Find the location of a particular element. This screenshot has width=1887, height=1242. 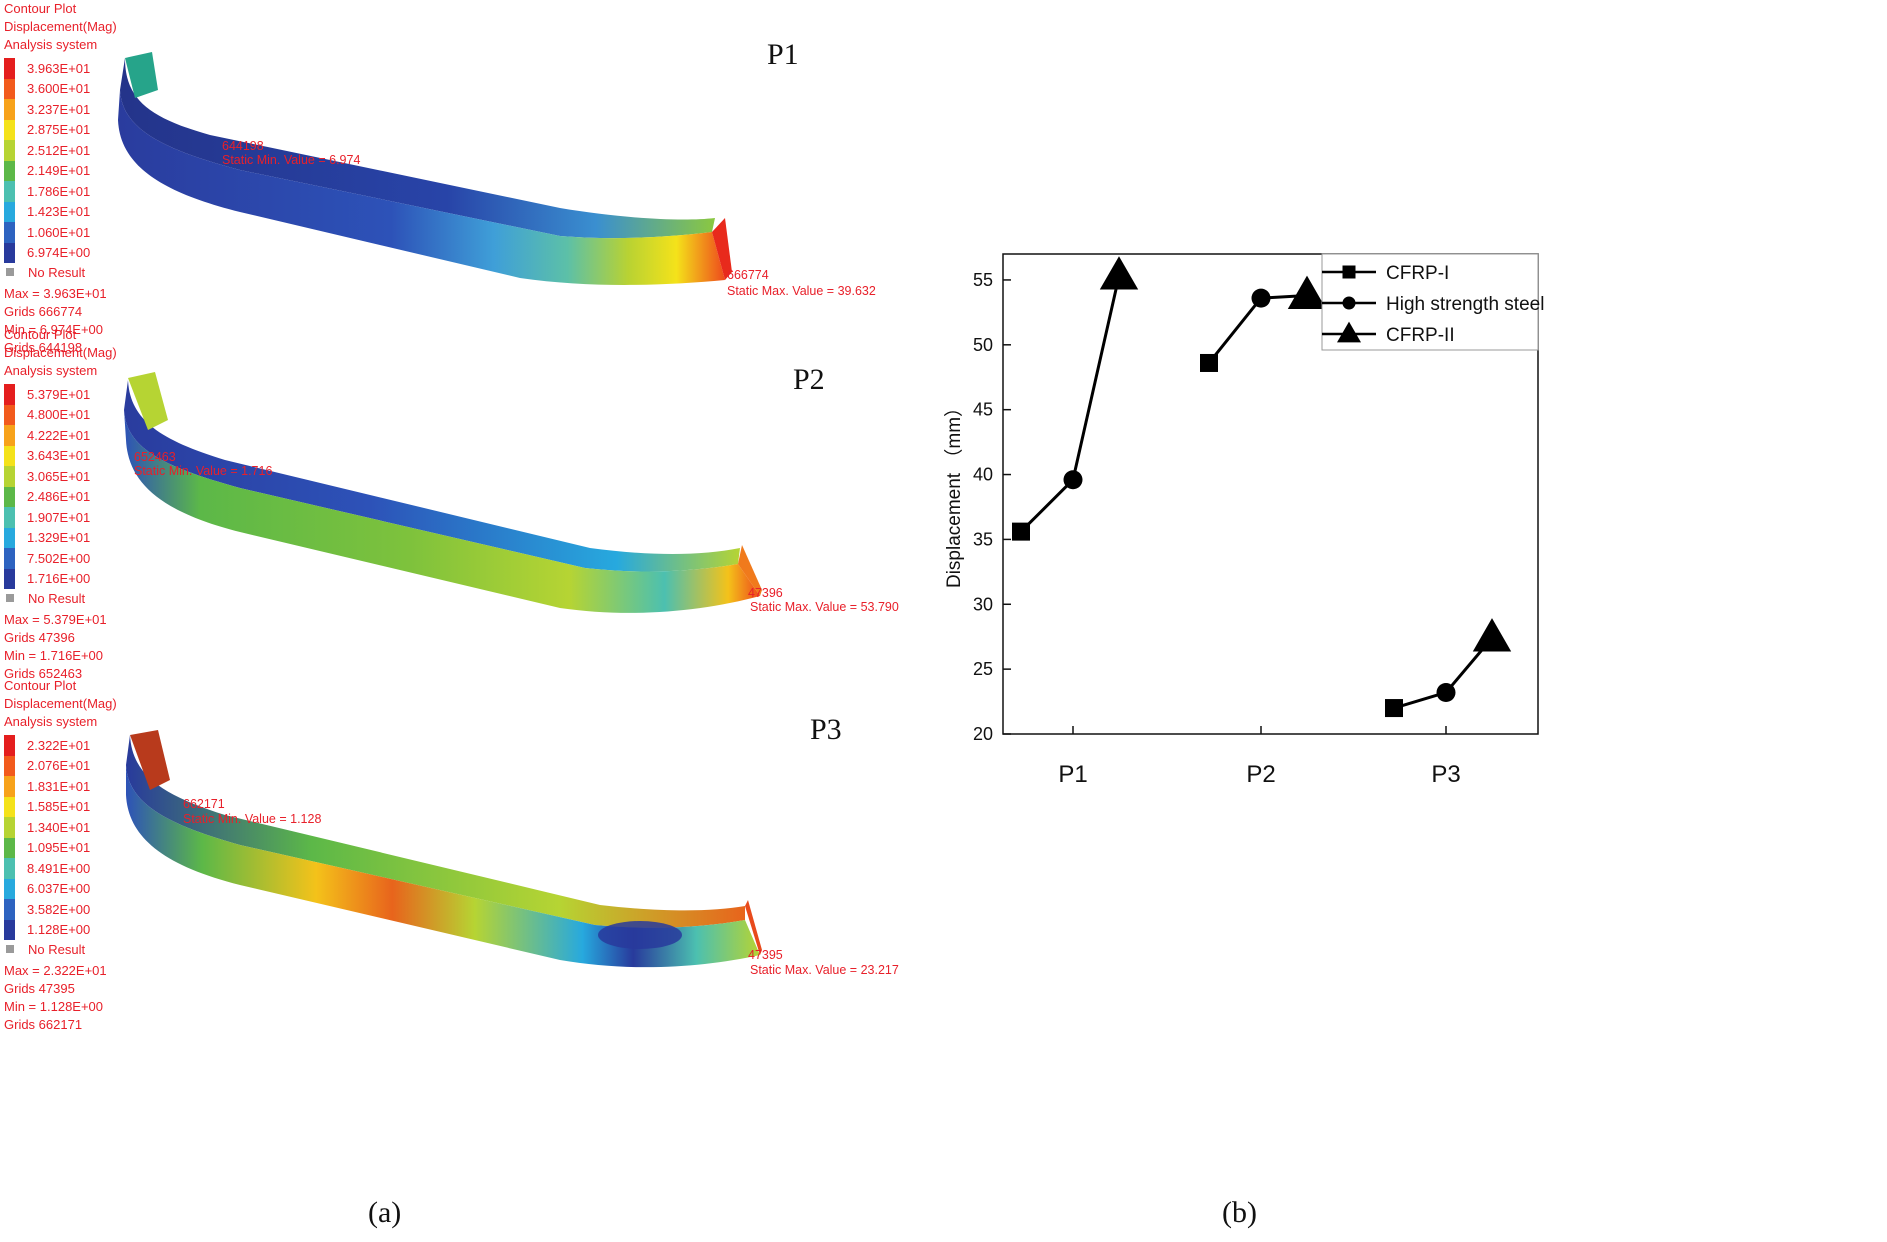

legend-level-value: 1.128E+00 is located at coordinates (59, 930).